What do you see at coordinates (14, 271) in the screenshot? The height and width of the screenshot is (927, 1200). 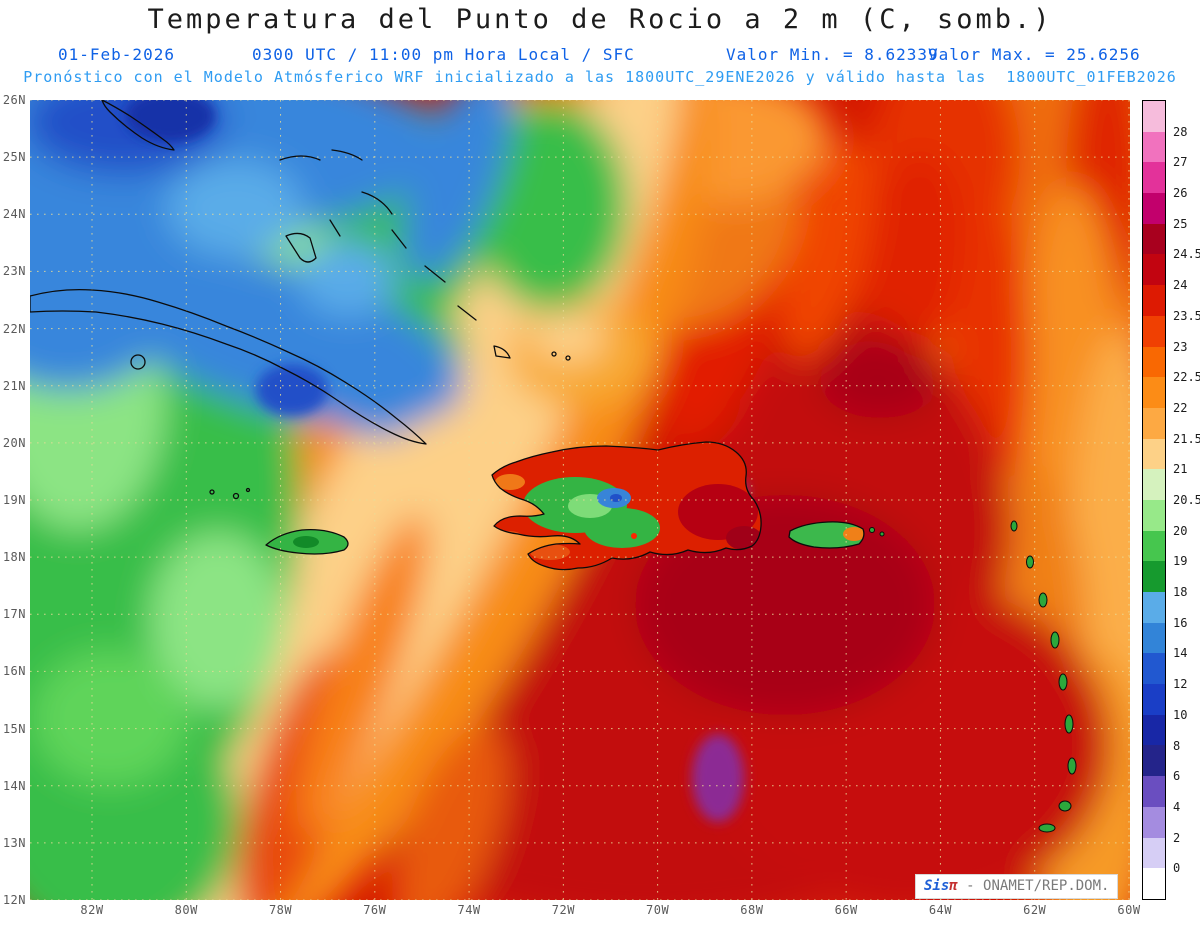 I see `lat-label: 23N` at bounding box center [14, 271].